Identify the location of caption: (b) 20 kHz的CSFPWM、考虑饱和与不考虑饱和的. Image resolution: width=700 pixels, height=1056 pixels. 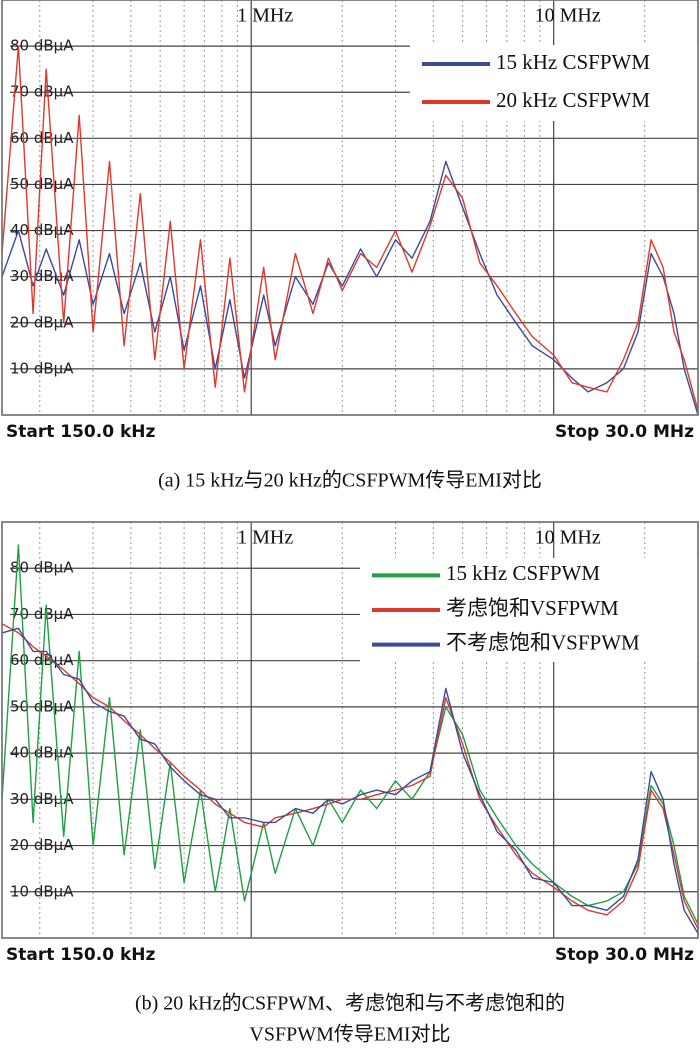
(350, 1003).